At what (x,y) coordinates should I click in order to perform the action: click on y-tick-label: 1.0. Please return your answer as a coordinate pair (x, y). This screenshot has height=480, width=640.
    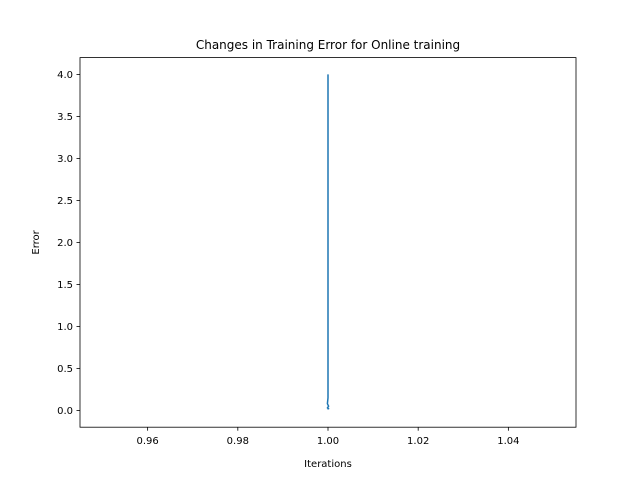
    Looking at the image, I should click on (65, 327).